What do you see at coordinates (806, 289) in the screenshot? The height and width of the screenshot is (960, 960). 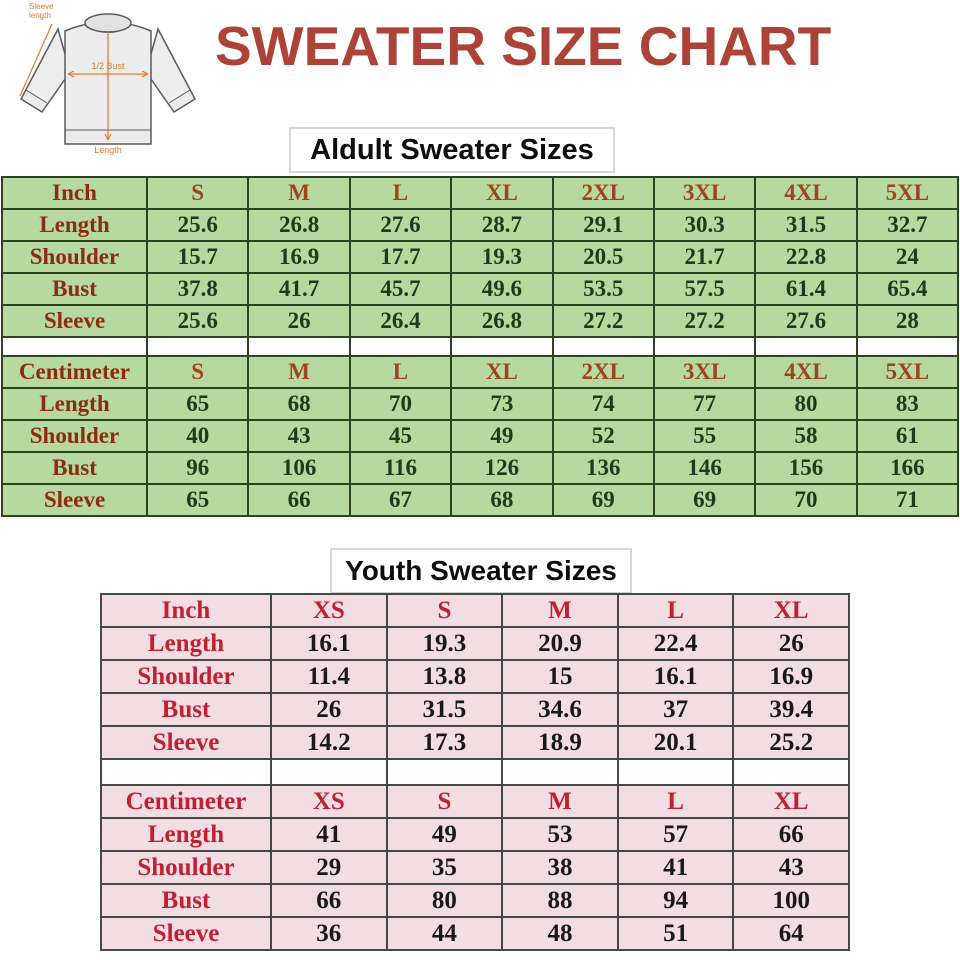 I see `size-value-cell: 61.4` at bounding box center [806, 289].